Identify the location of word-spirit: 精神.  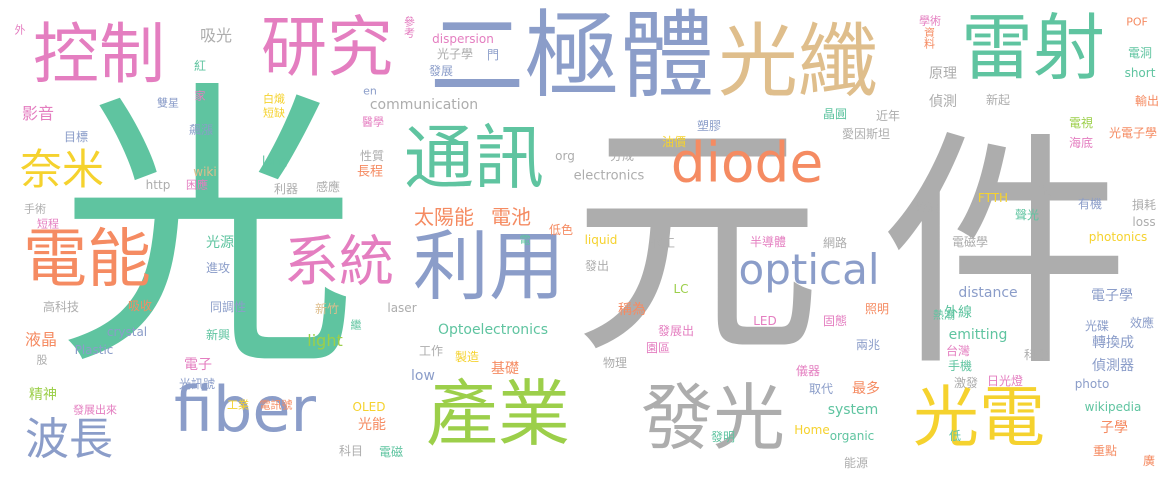
(43, 395).